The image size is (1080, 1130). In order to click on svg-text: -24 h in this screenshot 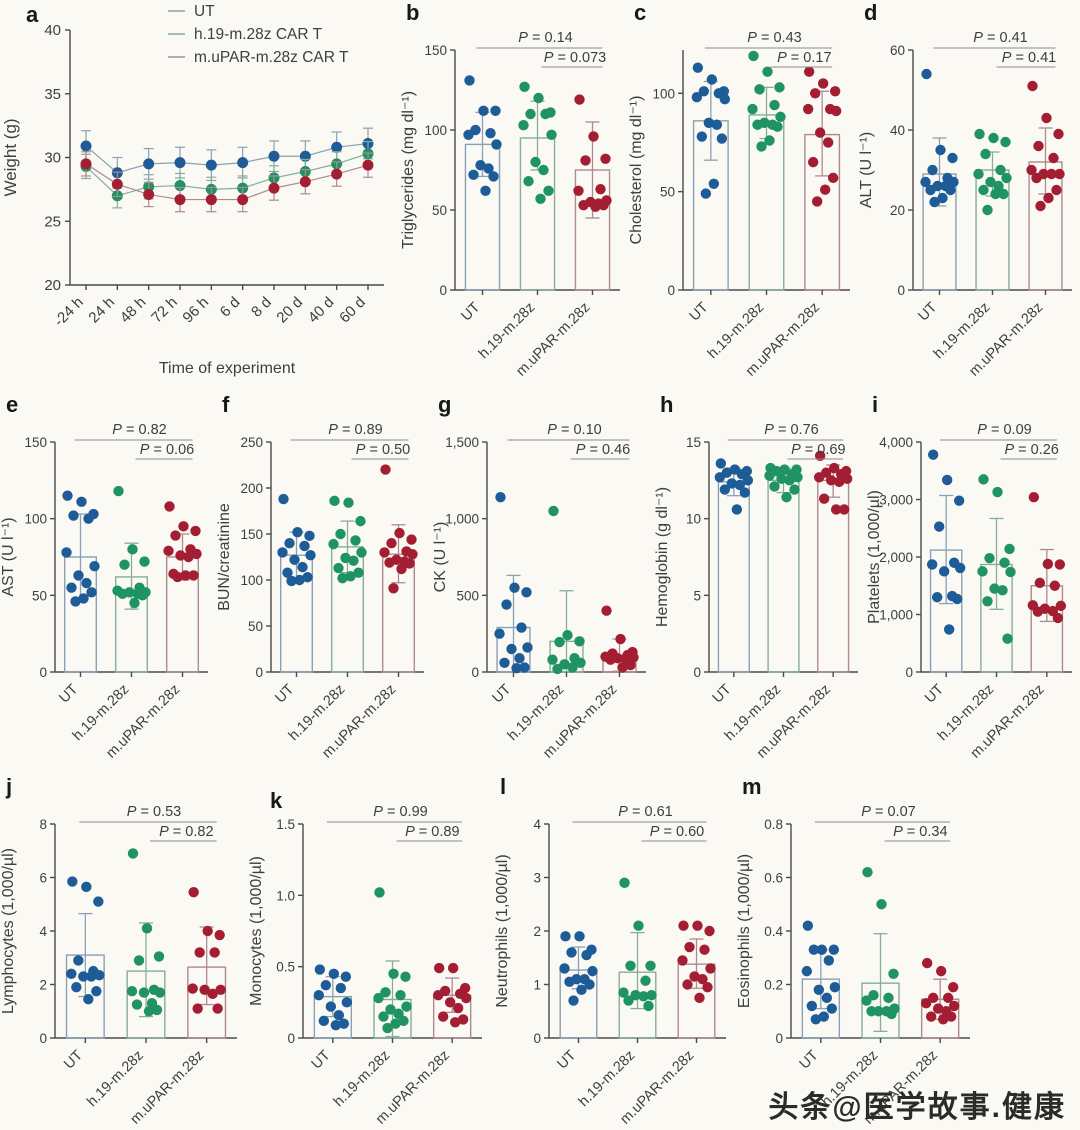, I will do `click(69, 312)`.